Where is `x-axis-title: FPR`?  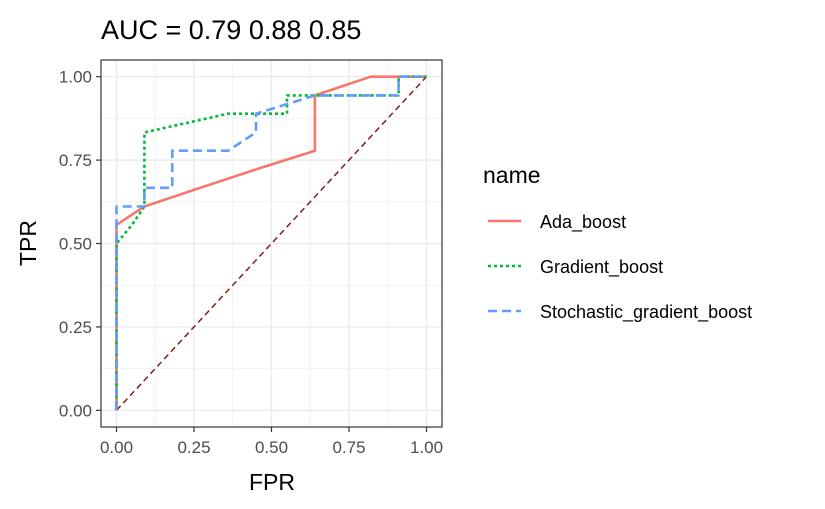 x-axis-title: FPR is located at coordinates (272, 482).